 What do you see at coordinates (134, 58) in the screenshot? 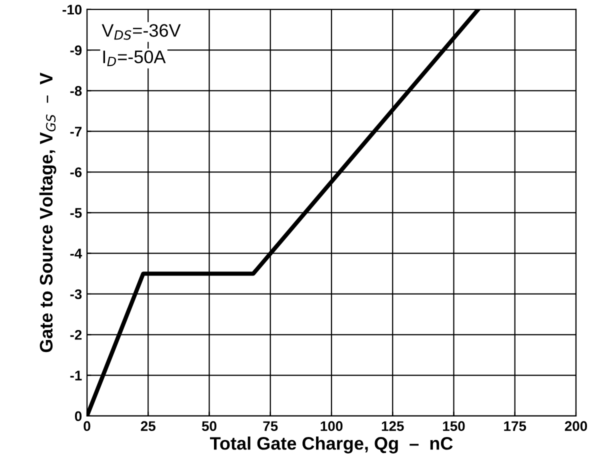
I see `annotation: I$_{D}$=-50A` at bounding box center [134, 58].